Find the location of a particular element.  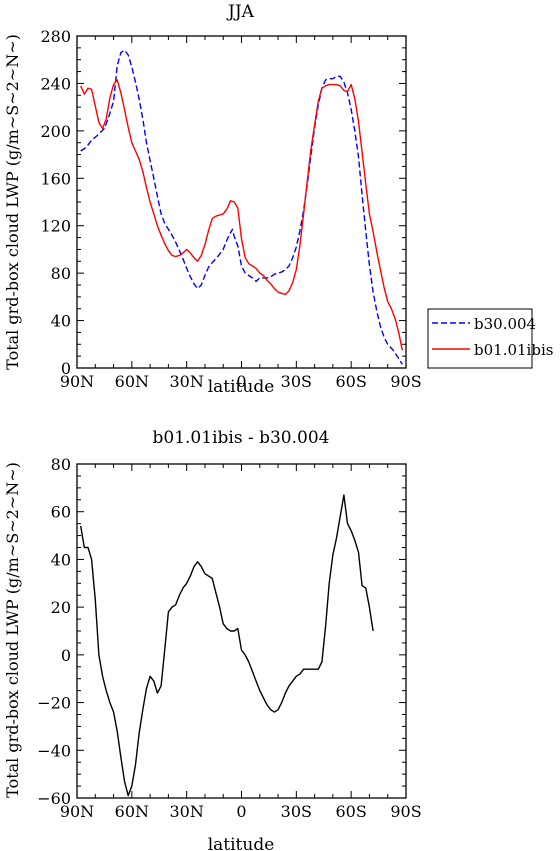

top-y-tick-label: 240 is located at coordinates (55, 83).